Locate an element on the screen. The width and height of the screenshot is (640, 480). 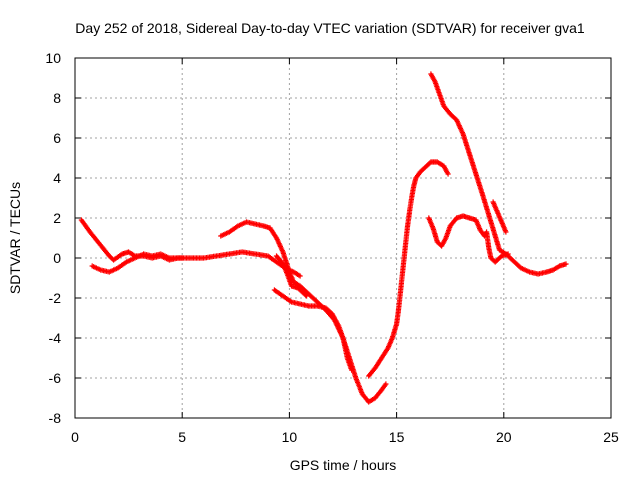
y-tick-label: 10 is located at coordinates (53, 58).